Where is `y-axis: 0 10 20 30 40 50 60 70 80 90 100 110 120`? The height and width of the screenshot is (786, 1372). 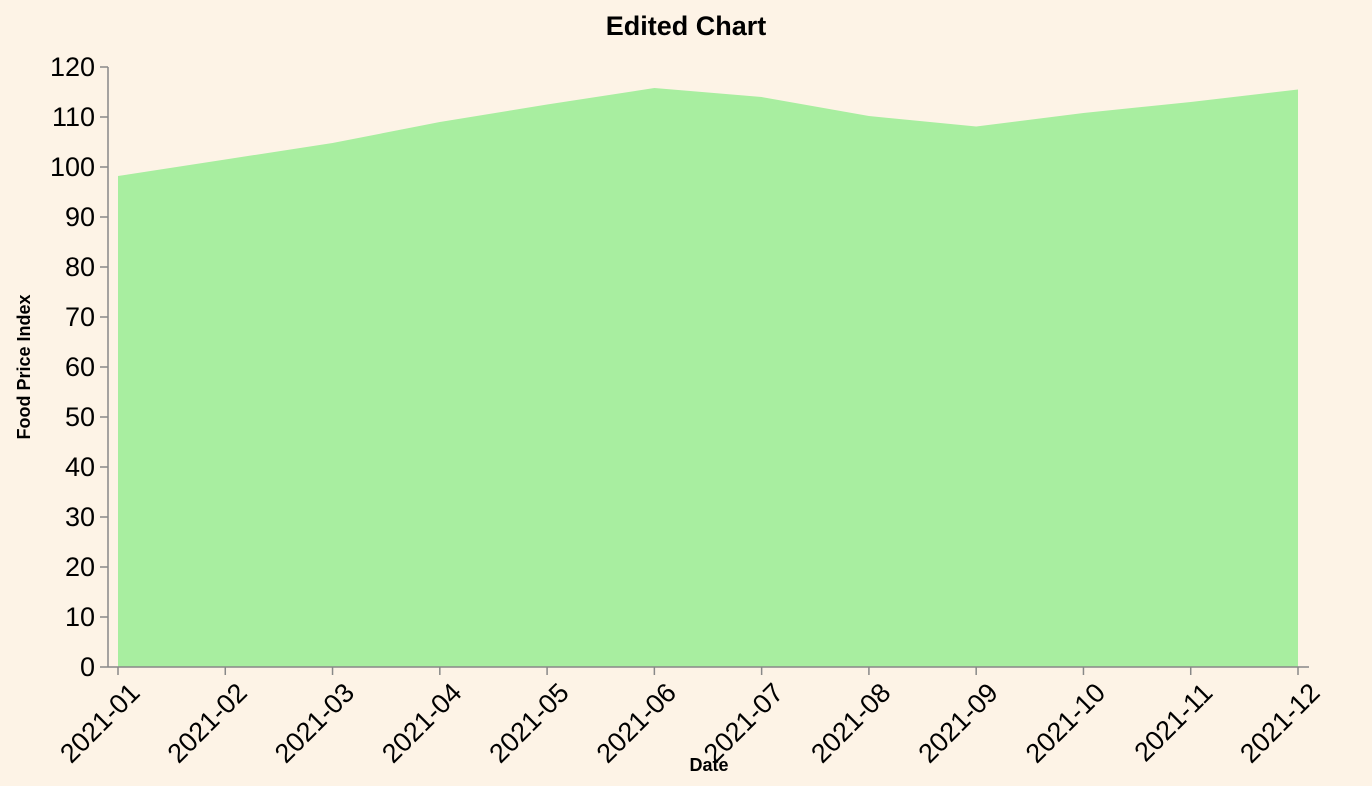
y-axis: 0 10 20 30 40 50 60 70 80 90 100 110 120 is located at coordinates (79, 367).